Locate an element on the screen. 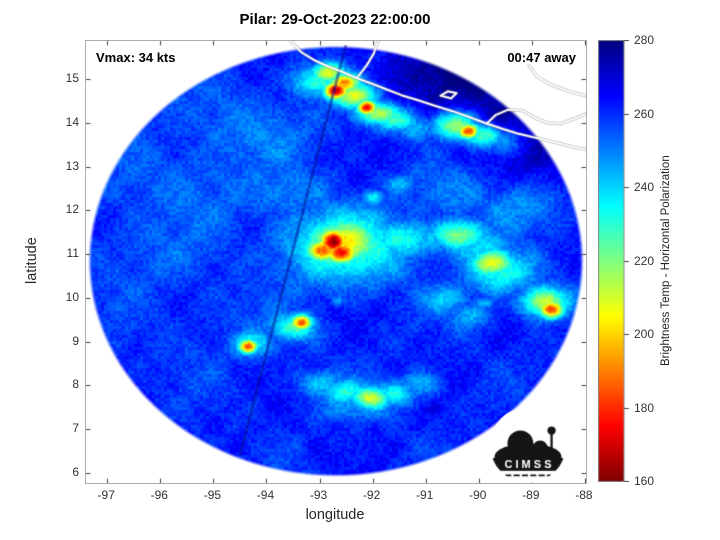 This screenshot has width=720, height=540. vmax-annotation: Vmax: 34 kts is located at coordinates (136, 57).